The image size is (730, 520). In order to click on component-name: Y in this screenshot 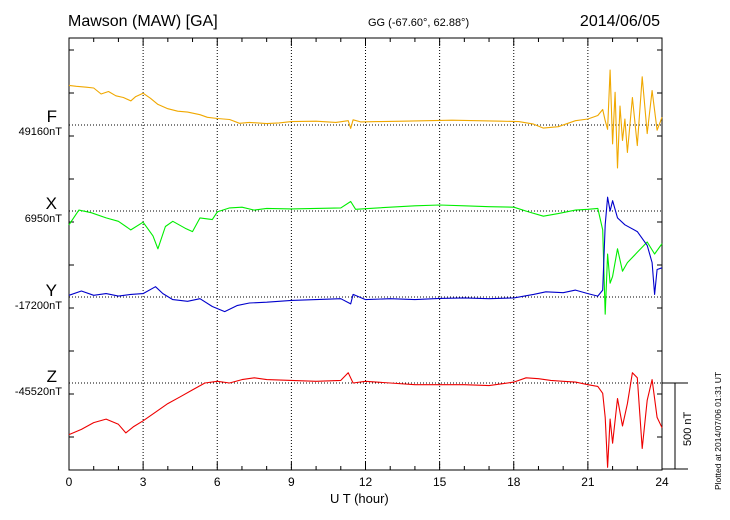, I will do `click(51, 290)`.